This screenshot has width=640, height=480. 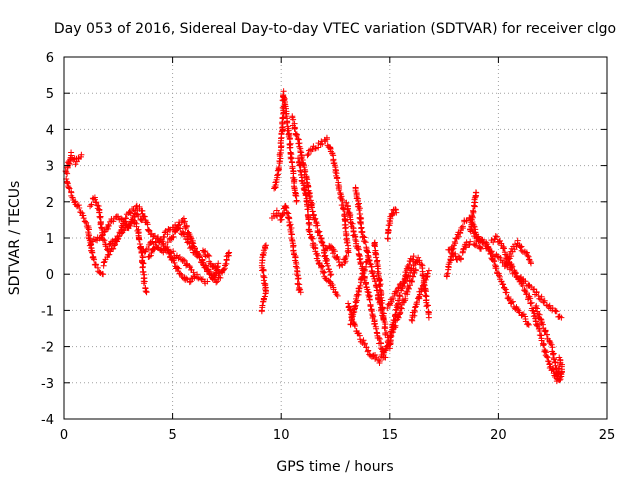 I want to click on y-tick-label: 5, so click(x=50, y=94).